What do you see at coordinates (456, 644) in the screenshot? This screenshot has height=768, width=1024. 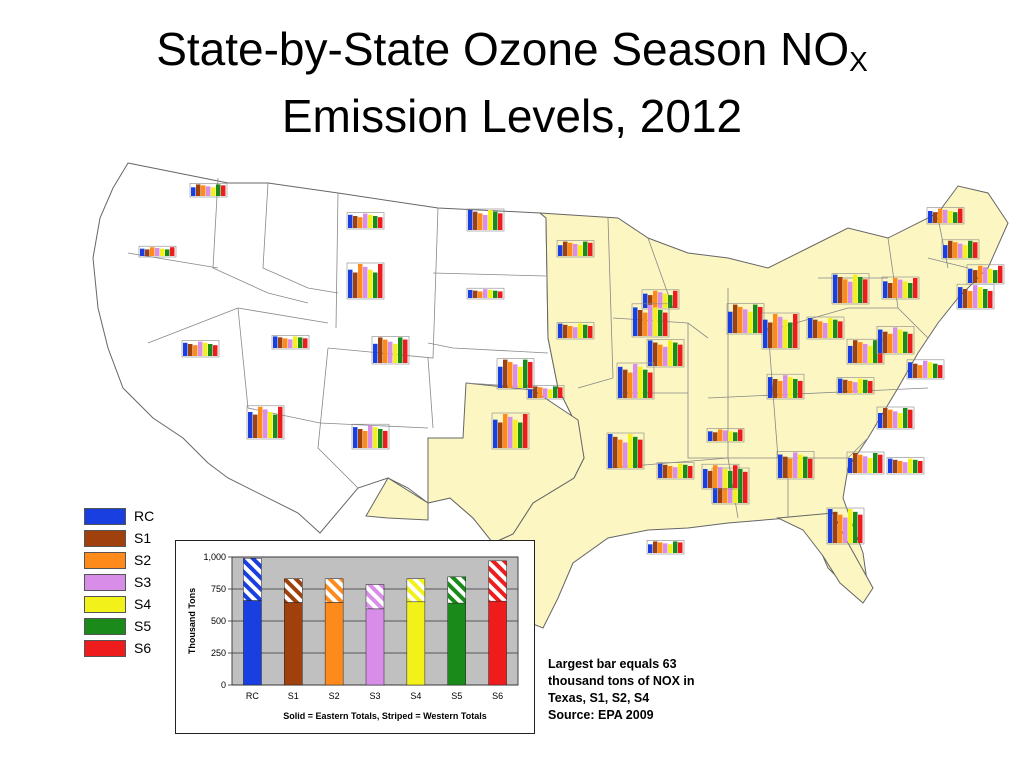 I see `bar-eastern-s5` at bounding box center [456, 644].